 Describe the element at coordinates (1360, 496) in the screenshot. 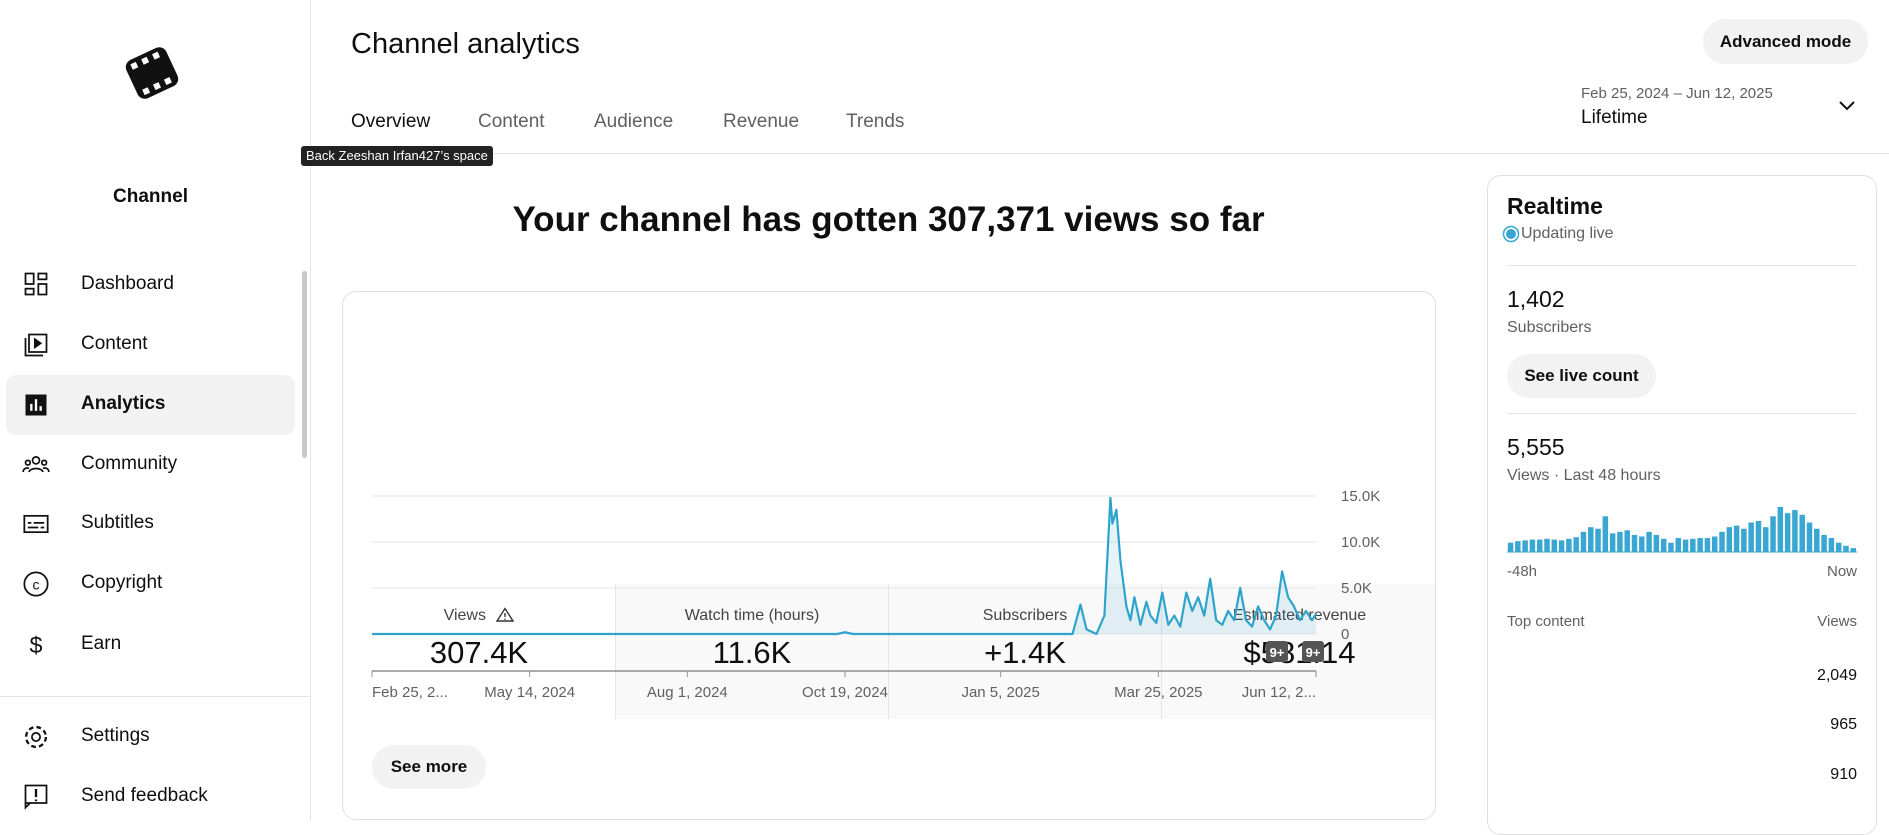

I see `y-tick-label: 15.0K` at that location.